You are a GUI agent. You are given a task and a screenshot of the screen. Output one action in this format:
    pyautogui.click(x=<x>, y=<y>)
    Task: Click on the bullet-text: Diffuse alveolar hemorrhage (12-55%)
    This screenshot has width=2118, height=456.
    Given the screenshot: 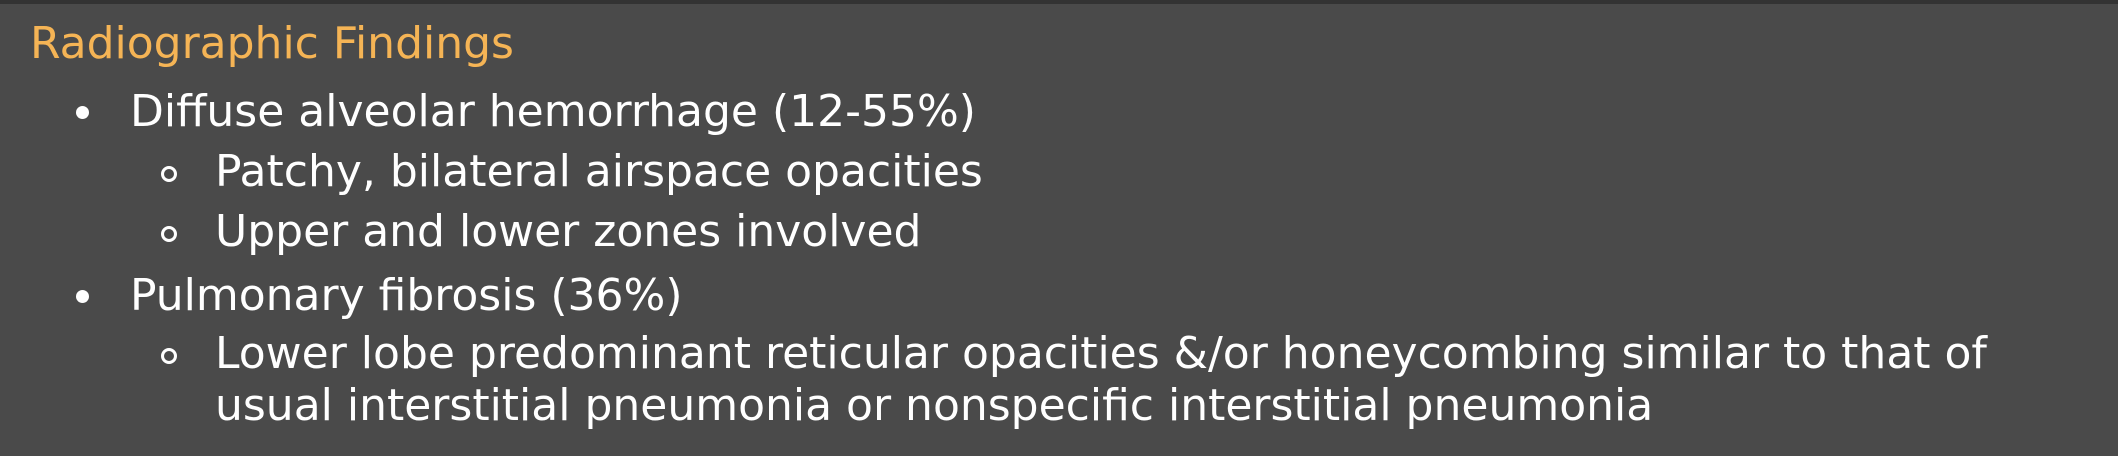 What is the action you would take?
    pyautogui.click(x=553, y=111)
    